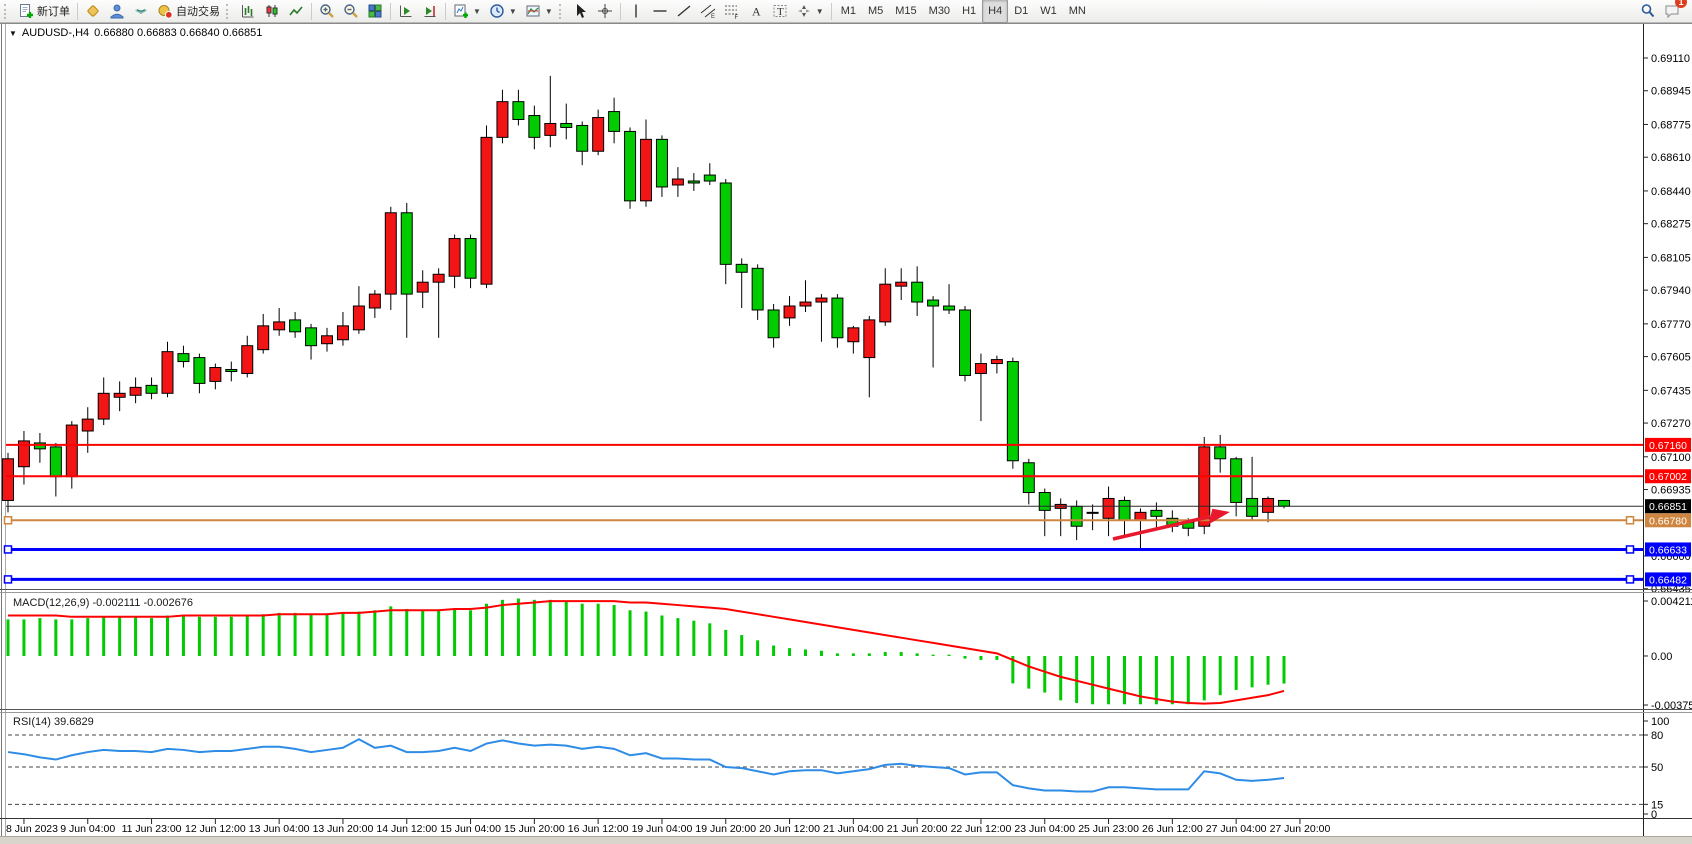 The width and height of the screenshot is (1692, 844). I want to click on community-button, so click(117, 11).